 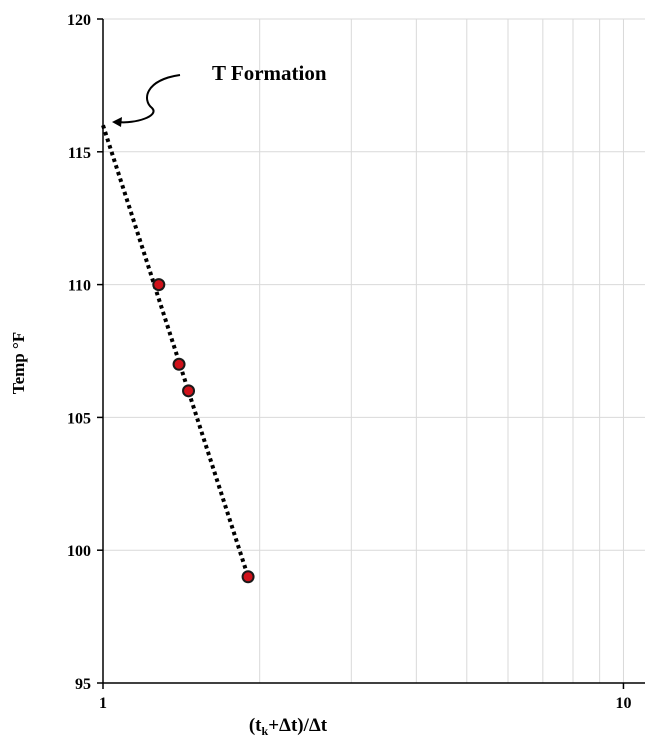 I want to click on data-points, so click(x=203, y=431).